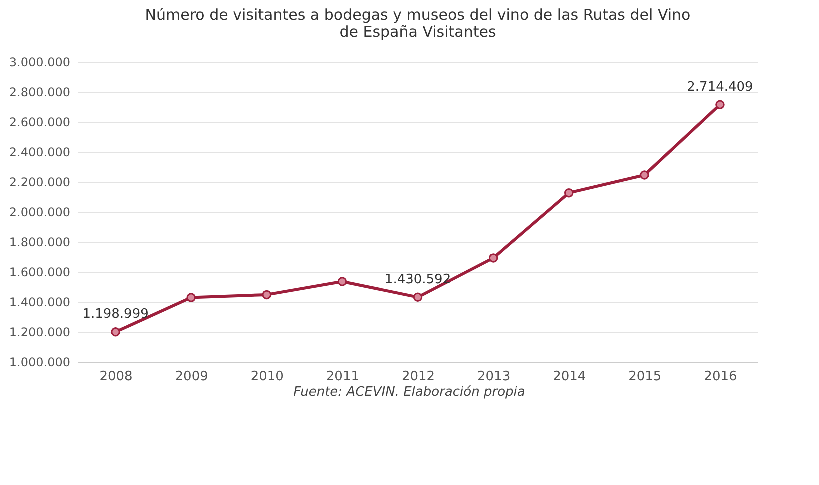 The width and height of the screenshot is (819, 485). Describe the element at coordinates (39, 333) in the screenshot. I see `y-tick-label: 1.200.000` at that location.